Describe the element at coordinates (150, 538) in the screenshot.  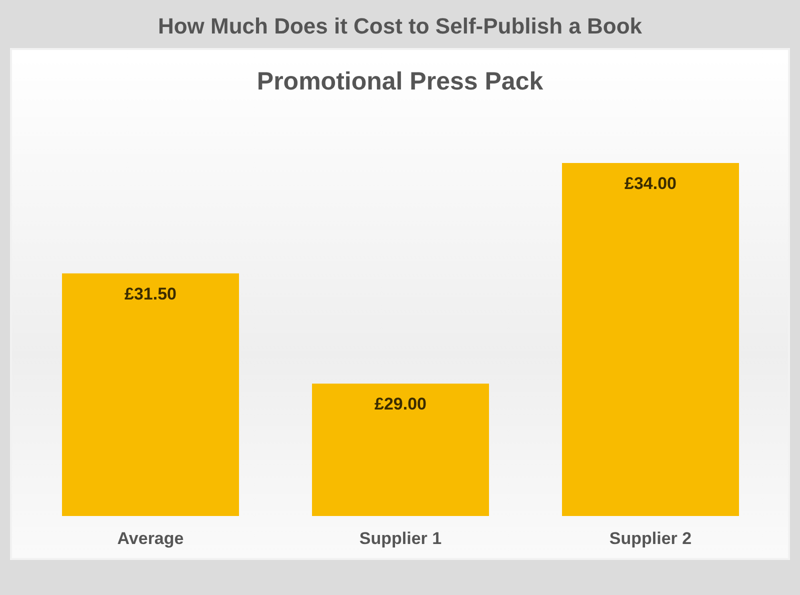
I see `x-tick-label: Average` at that location.